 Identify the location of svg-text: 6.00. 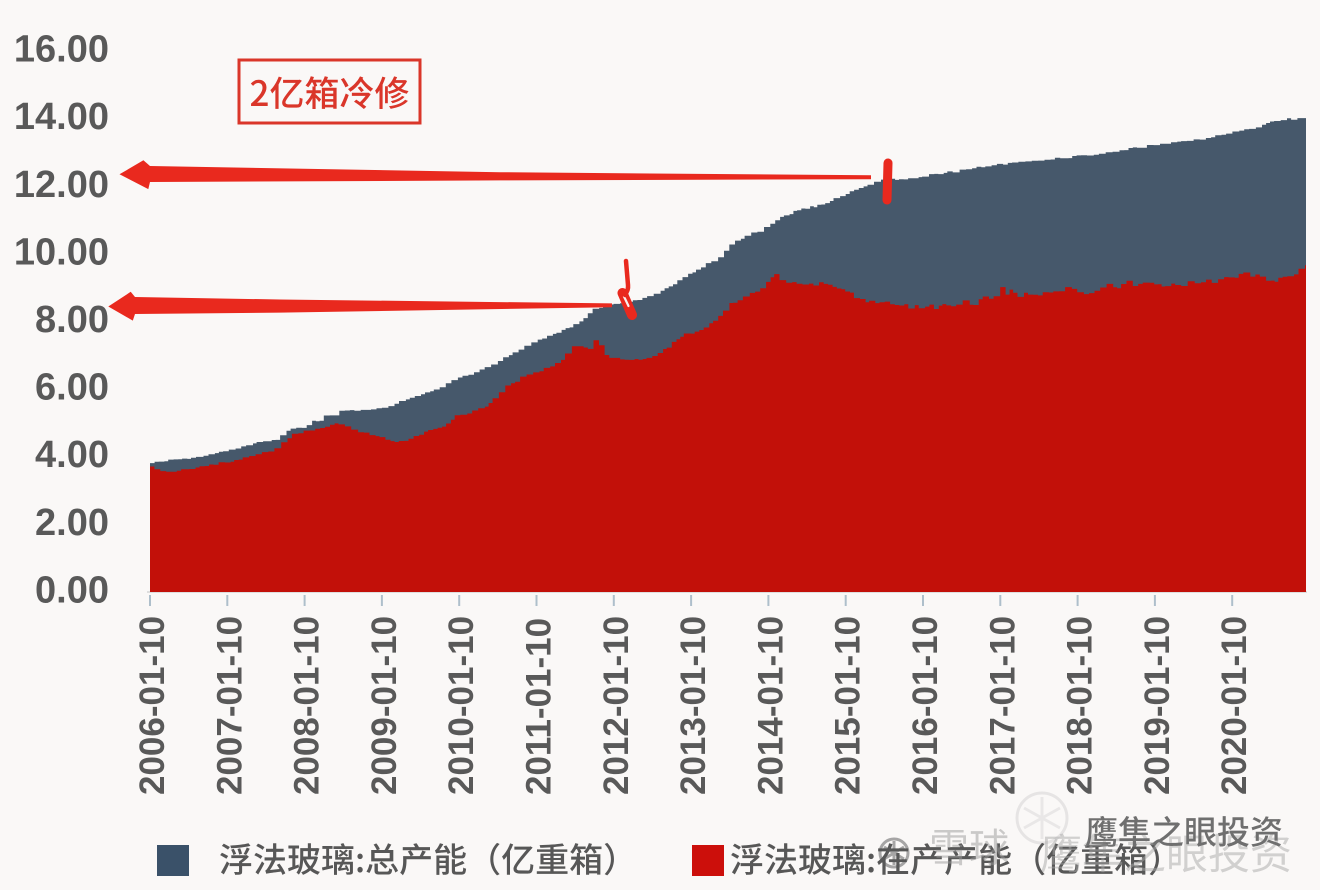
(72, 388).